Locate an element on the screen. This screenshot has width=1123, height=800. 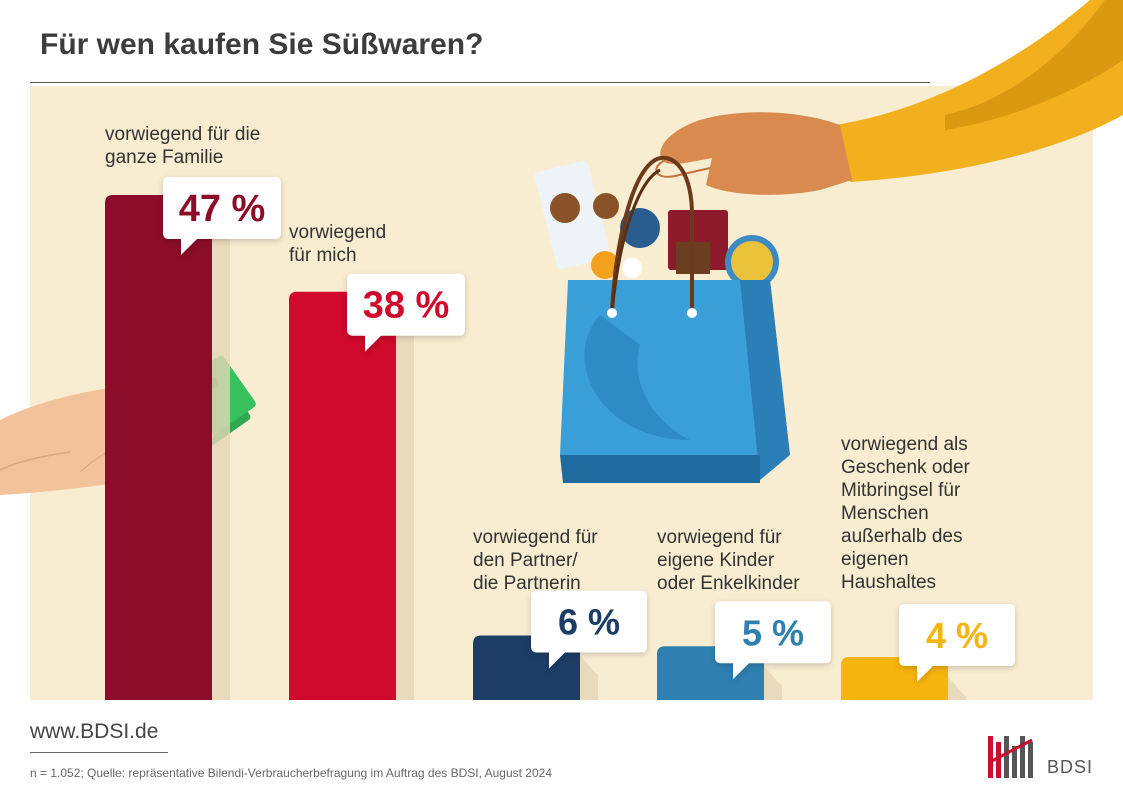
data-label: 47 % is located at coordinates (222, 209).